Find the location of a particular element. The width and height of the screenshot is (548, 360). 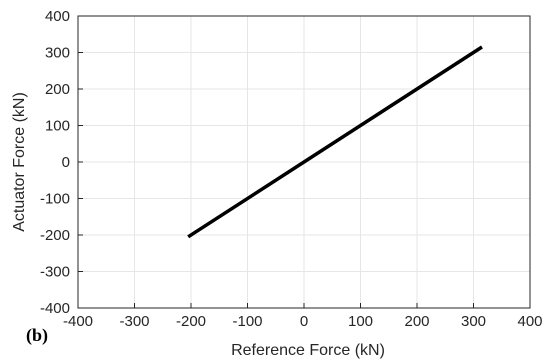

panel-label: (b) is located at coordinates (37, 335).